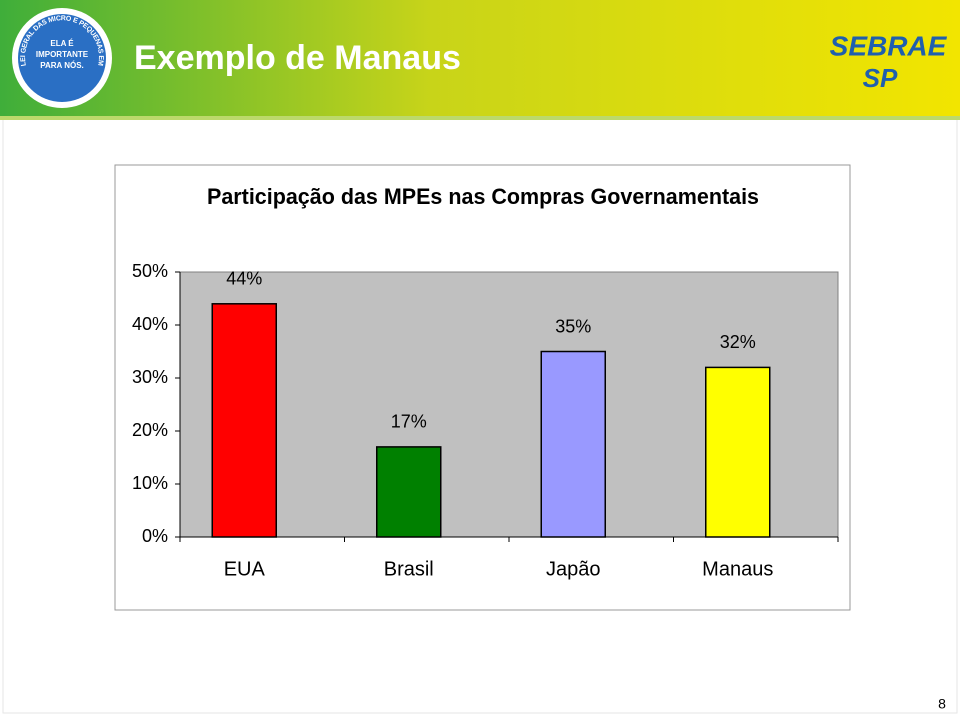 The height and width of the screenshot is (721, 960). Describe the element at coordinates (62, 65) in the screenshot. I see `logo-line: PARA NÓS.` at that location.